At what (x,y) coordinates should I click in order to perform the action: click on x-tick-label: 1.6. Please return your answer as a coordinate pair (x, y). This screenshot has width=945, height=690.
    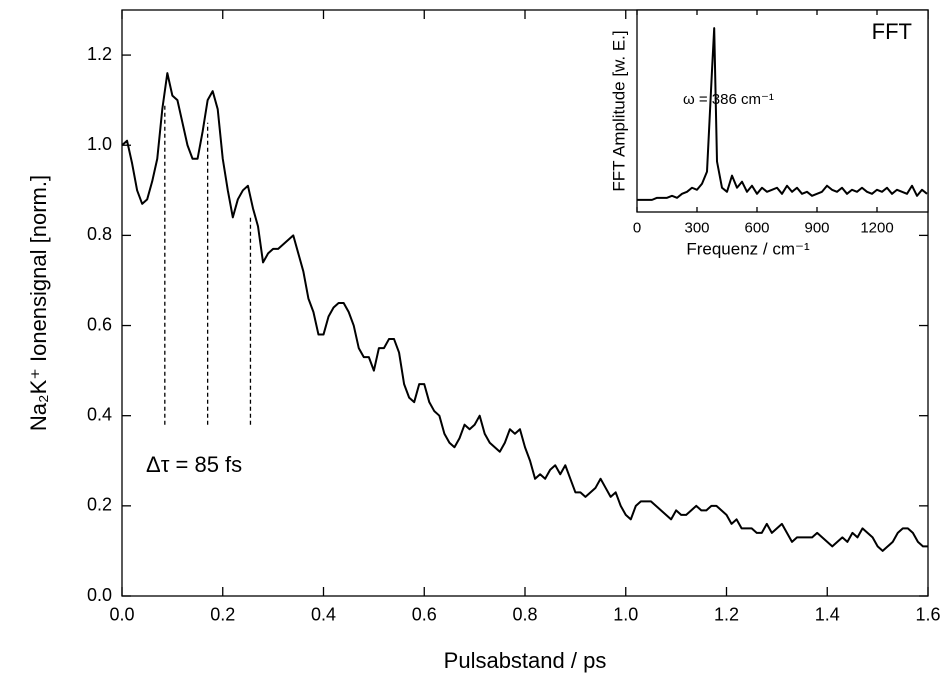
    Looking at the image, I should click on (927, 615).